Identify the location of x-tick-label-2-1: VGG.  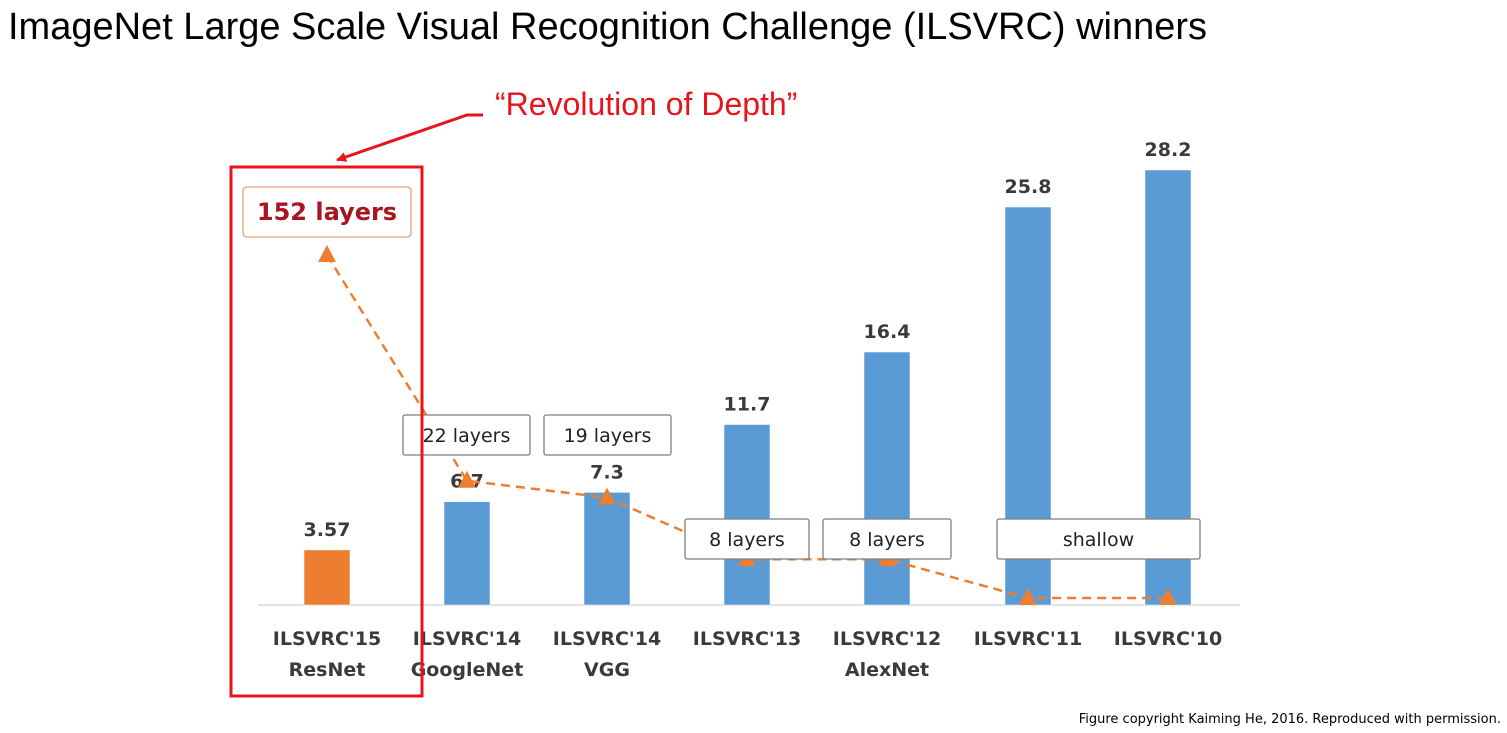
(607, 670).